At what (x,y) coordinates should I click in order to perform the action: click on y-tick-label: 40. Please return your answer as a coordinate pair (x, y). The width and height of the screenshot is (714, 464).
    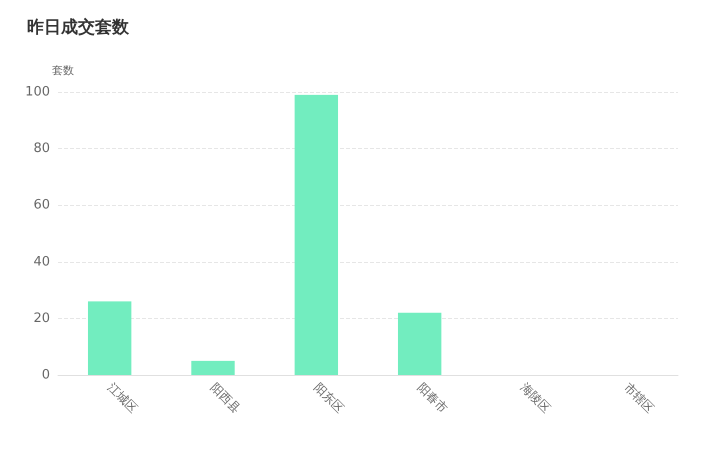
    Looking at the image, I should click on (41, 262).